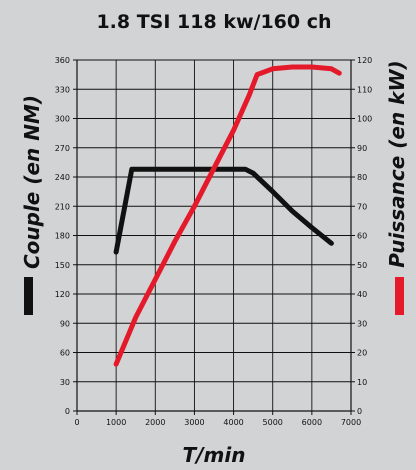 Image resolution: width=416 pixels, height=470 pixels. Describe the element at coordinates (362, 206) in the screenshot. I see `y2-tick-label: 70` at that location.